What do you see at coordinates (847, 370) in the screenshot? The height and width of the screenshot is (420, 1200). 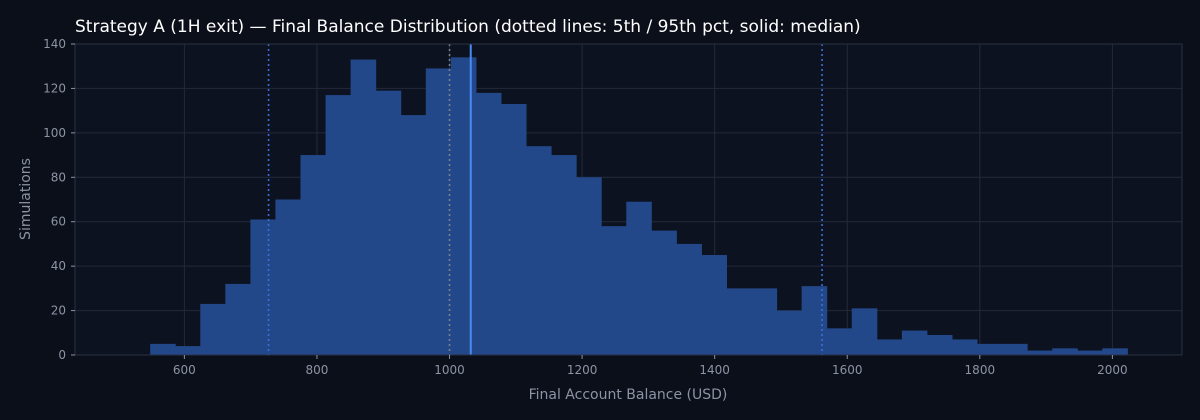 I see `x-tick-label: 1600` at bounding box center [847, 370].